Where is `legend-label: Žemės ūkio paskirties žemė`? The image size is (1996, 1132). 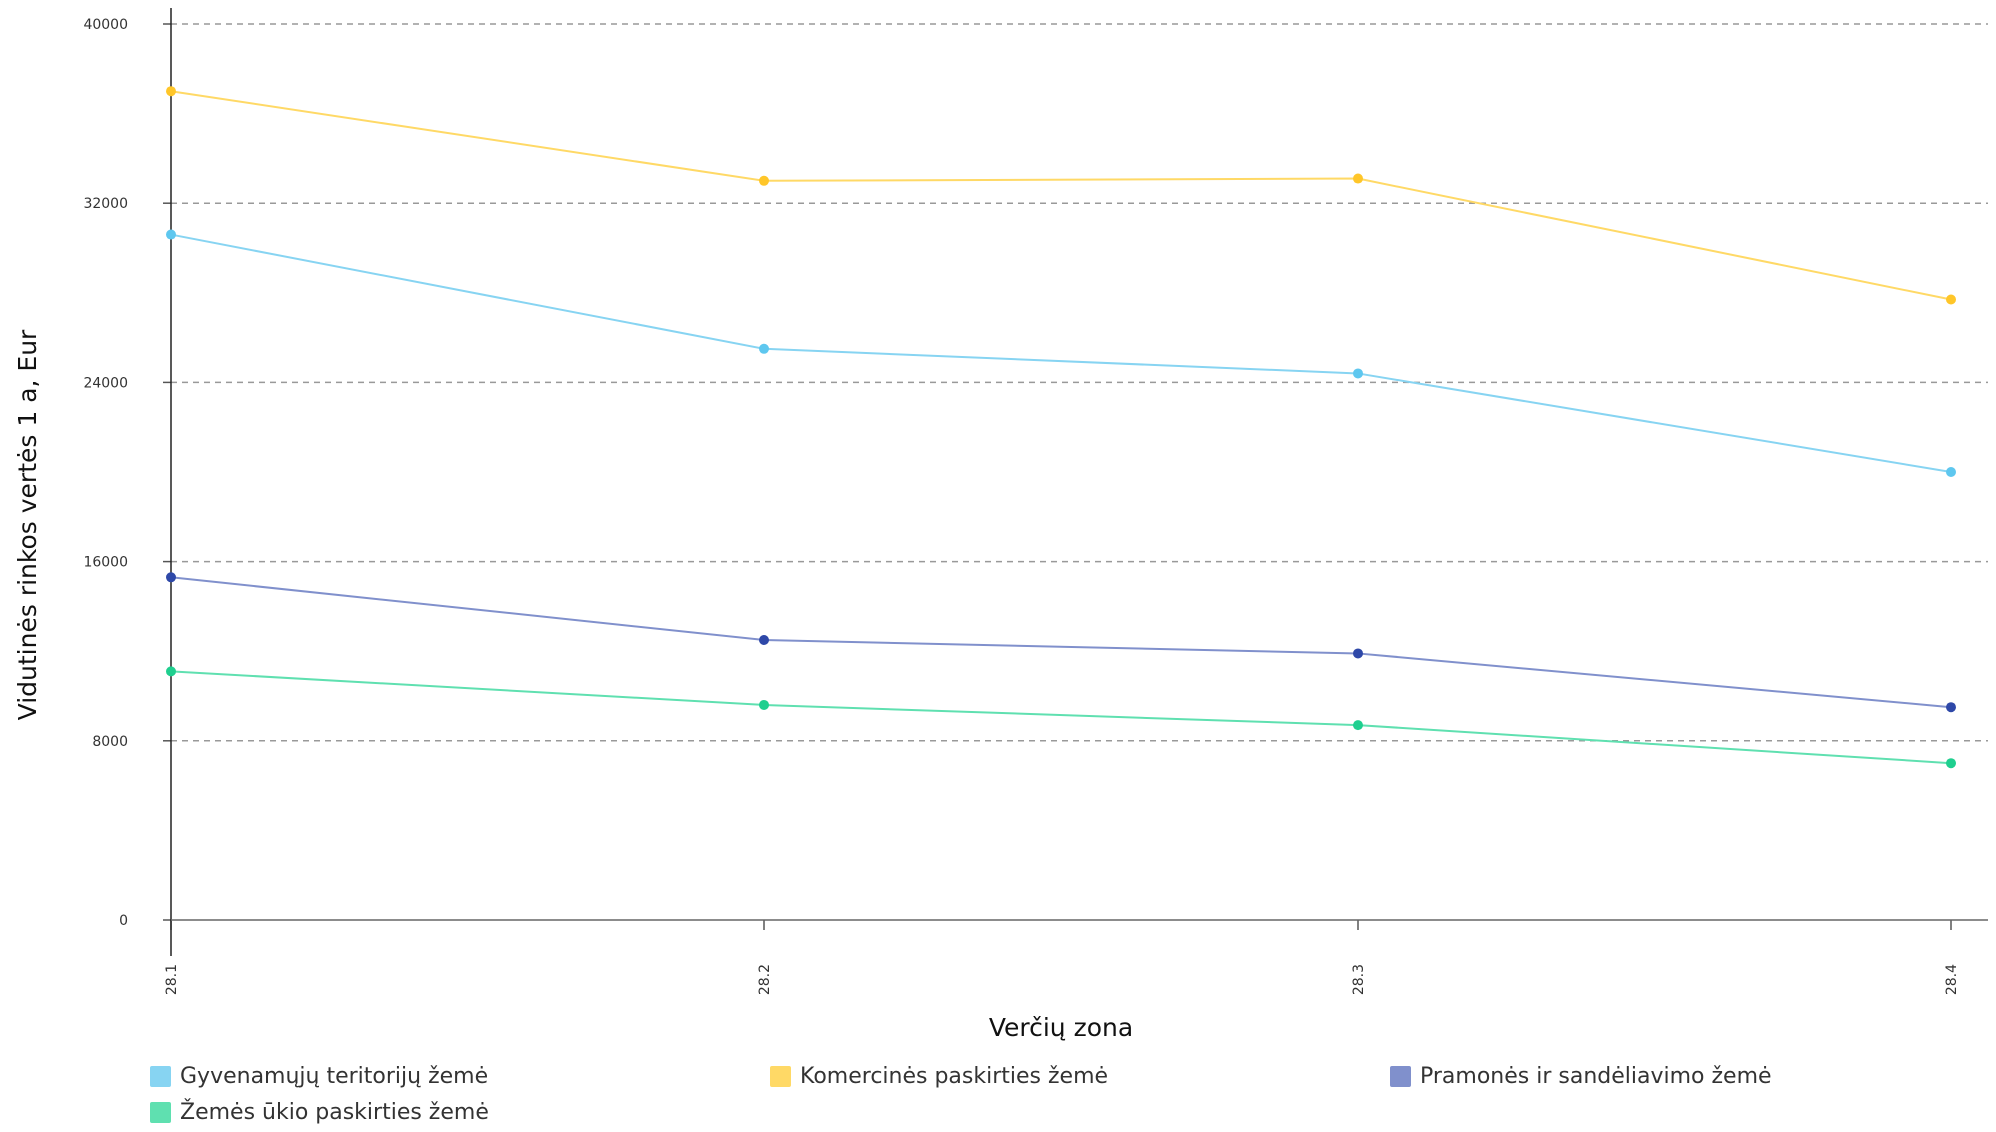 legend-label: Žemės ūkio paskirties žemė is located at coordinates (334, 1112).